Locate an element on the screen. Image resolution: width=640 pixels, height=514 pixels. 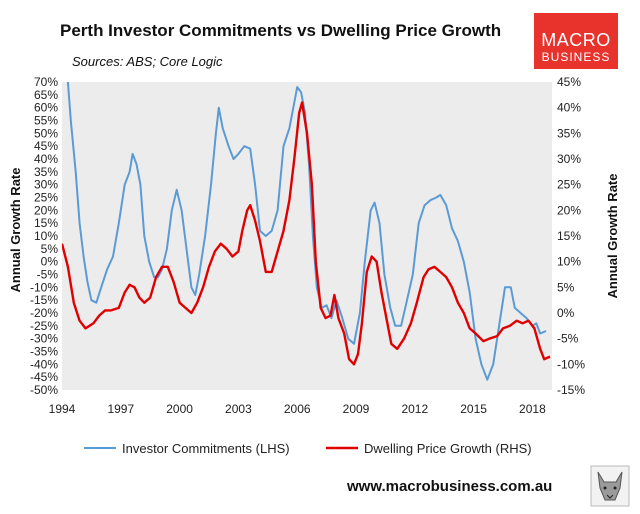
y-left-tick-label: 25% is located at coordinates (46, 198).